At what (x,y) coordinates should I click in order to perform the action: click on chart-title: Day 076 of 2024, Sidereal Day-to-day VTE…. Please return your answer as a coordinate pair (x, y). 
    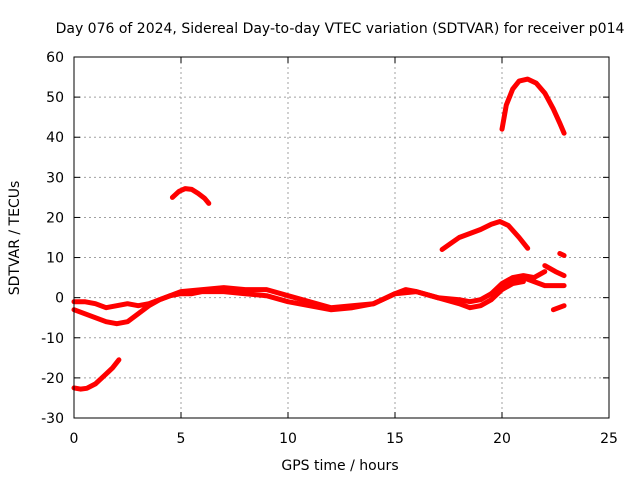
    Looking at the image, I should click on (340, 29).